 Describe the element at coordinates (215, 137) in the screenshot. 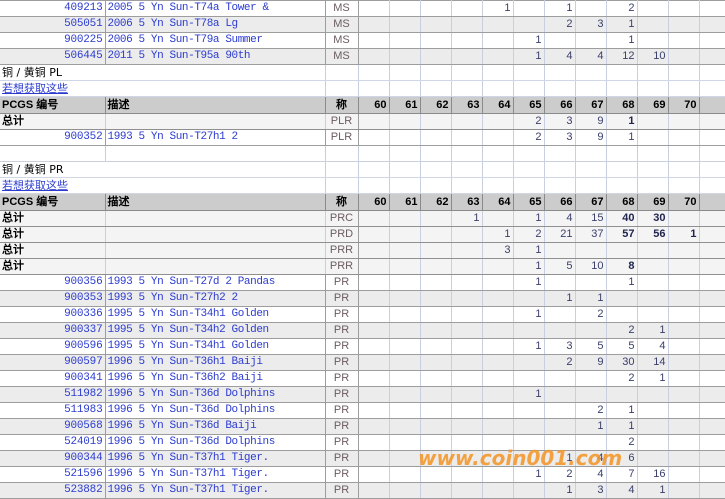

I see `description-cell: 1993 5 Yn Sun-T27h1 2` at that location.